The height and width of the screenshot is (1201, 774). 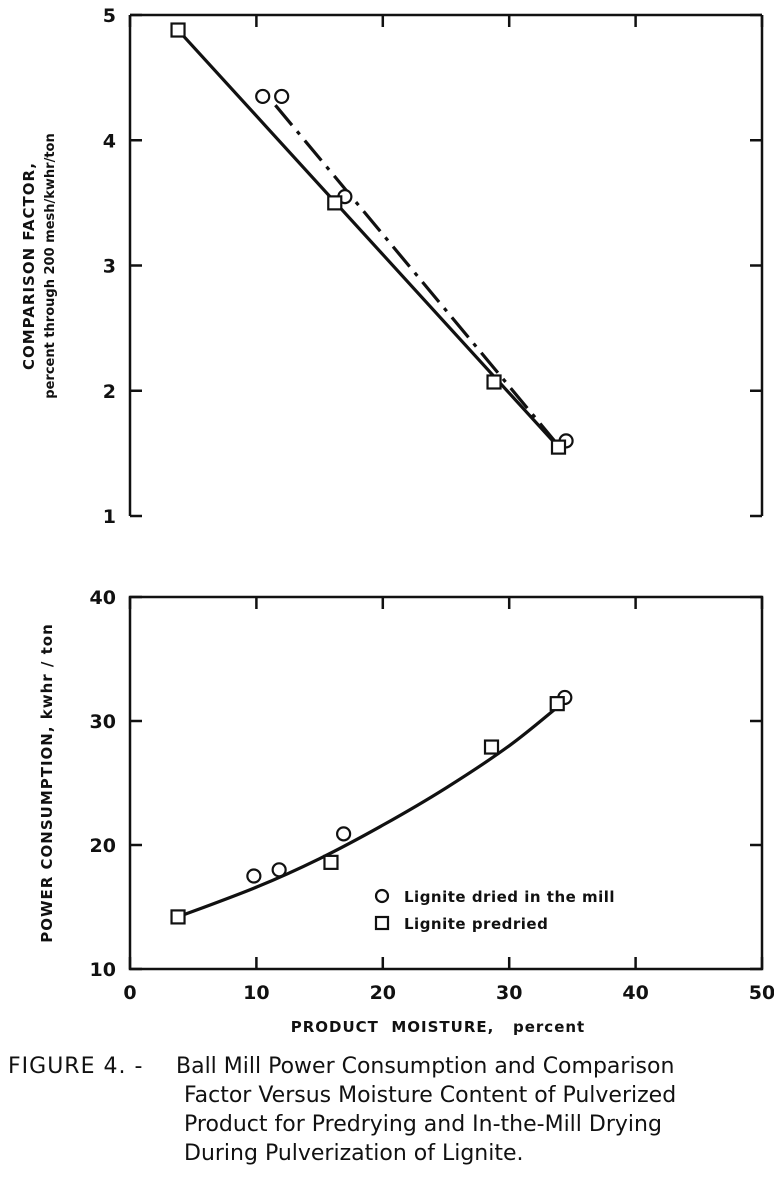 I want to click on bottom-y-tick-label: 20, so click(x=103, y=846).